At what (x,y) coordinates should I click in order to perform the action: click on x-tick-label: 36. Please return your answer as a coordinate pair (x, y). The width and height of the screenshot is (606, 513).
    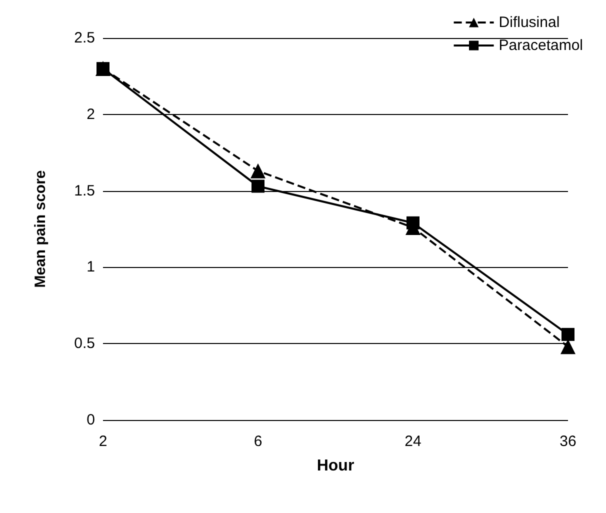
    Looking at the image, I should click on (568, 441).